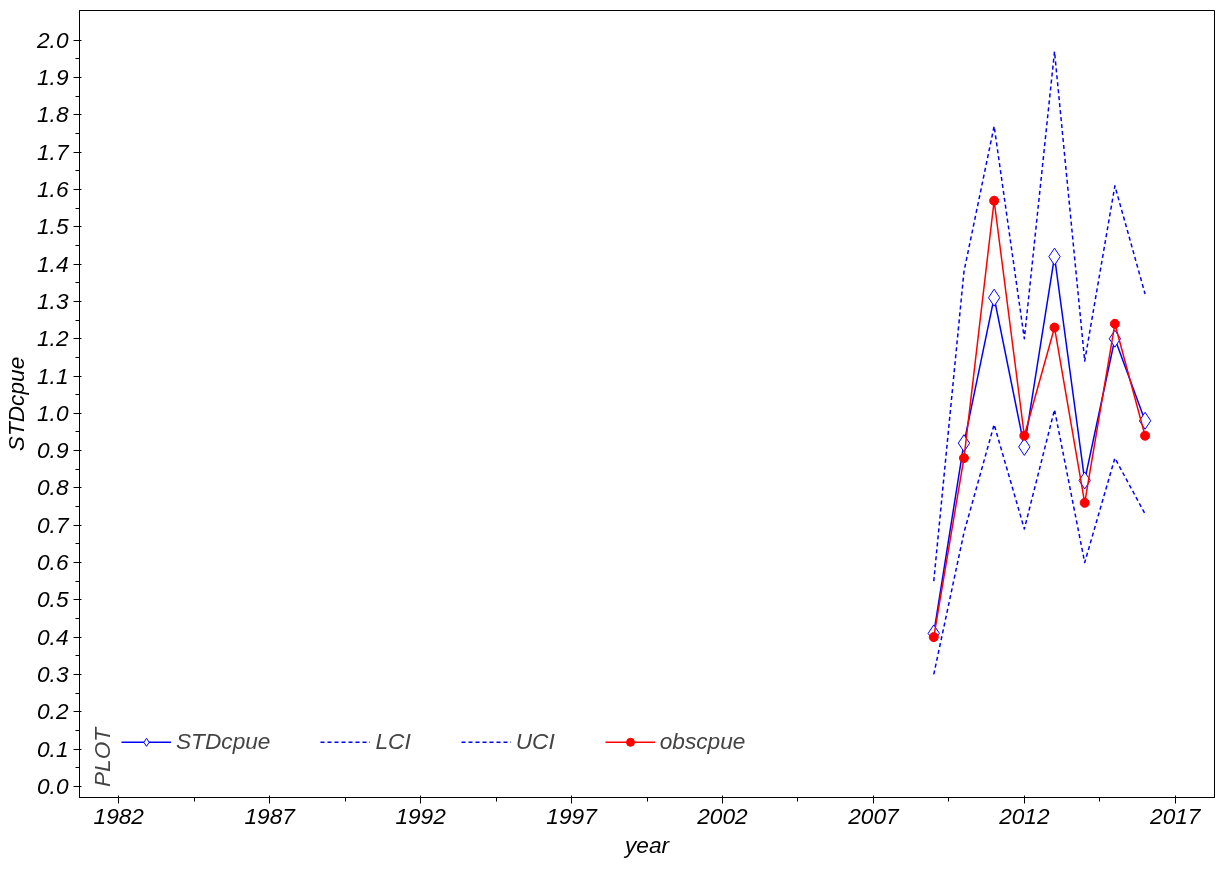  What do you see at coordinates (53, 338) in the screenshot?
I see `y-tick-label: 1.2` at bounding box center [53, 338].